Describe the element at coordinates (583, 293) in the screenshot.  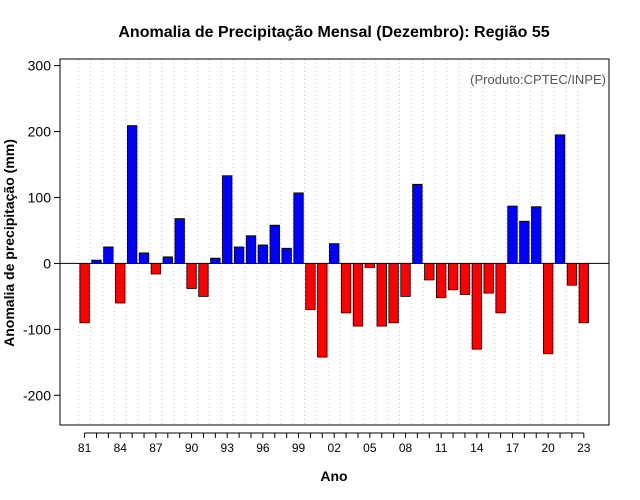
I see `bar-2023` at that location.